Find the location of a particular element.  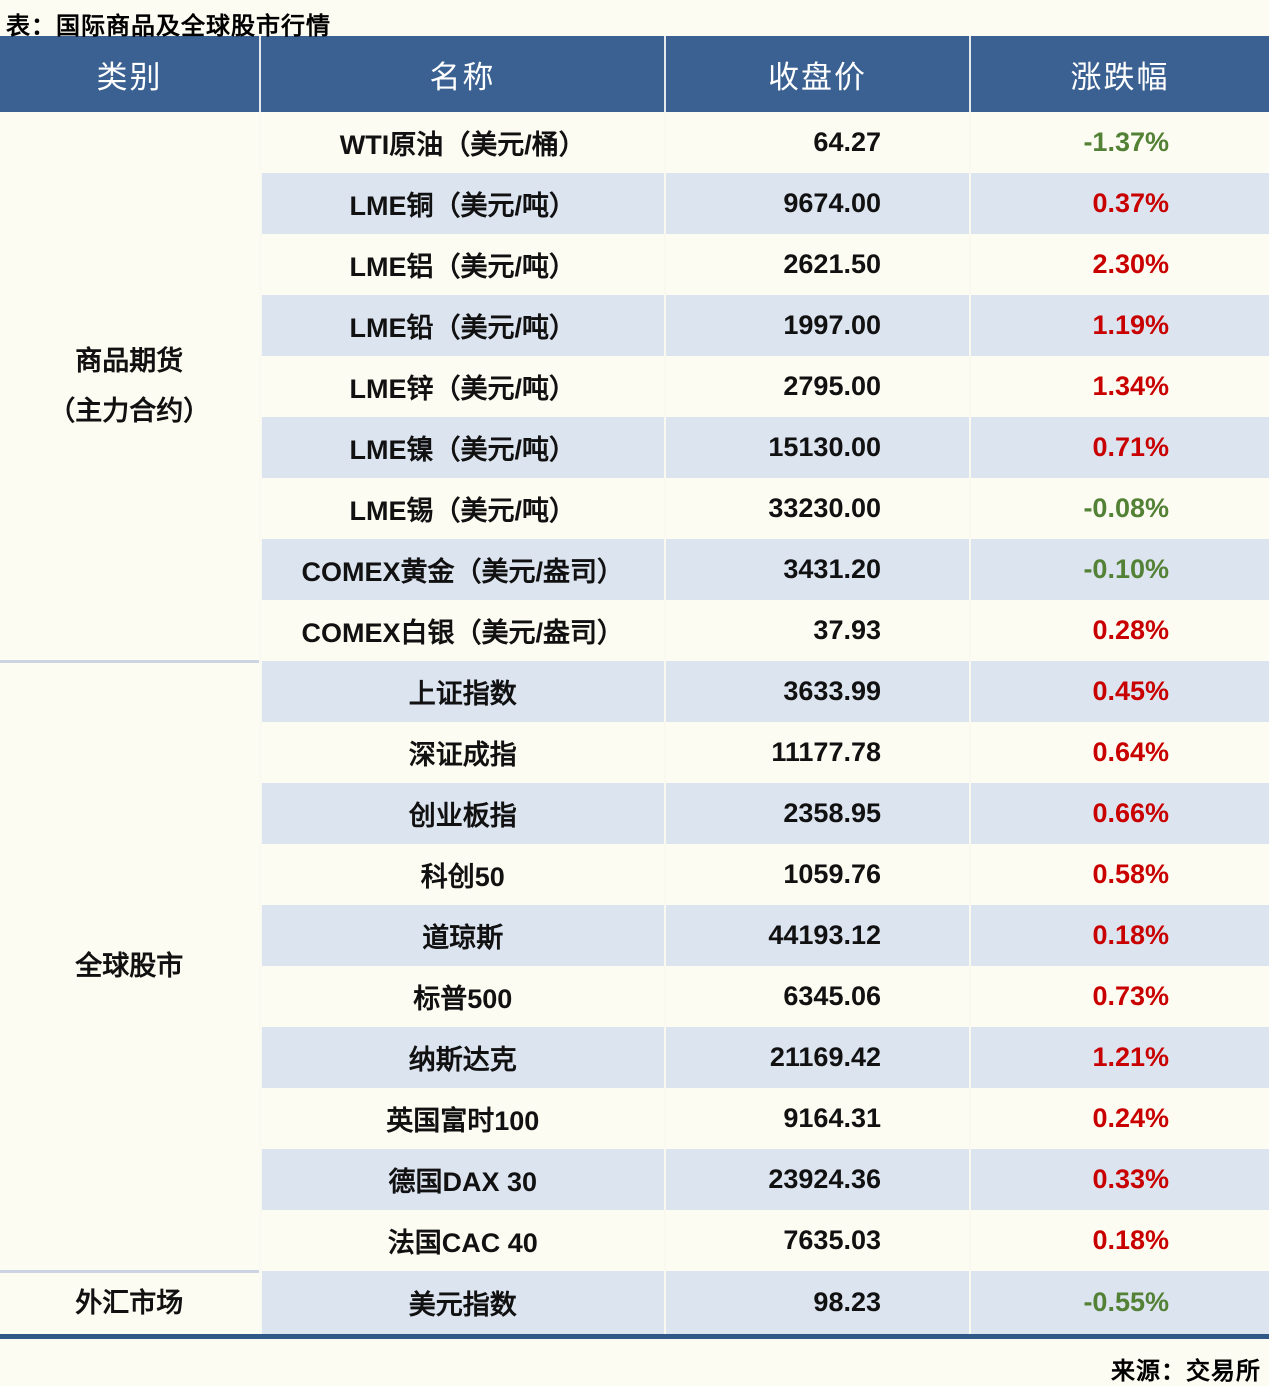

table-row: 标普500 6345.06 0.73% is located at coordinates (634, 996).